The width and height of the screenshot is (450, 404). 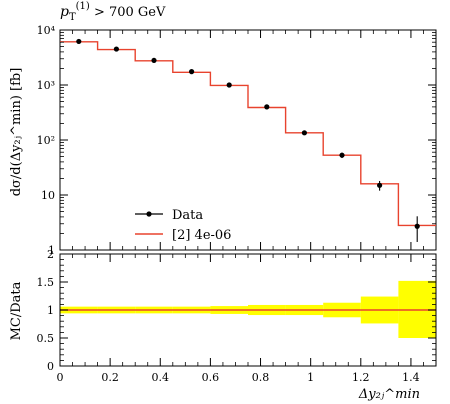 I want to click on x-tick-label: 1, so click(x=310, y=377).